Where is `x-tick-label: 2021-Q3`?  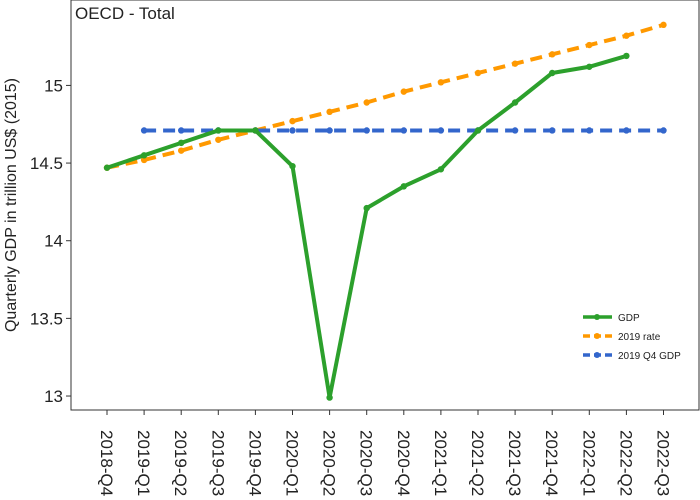 x-tick-label: 2021-Q3 is located at coordinates (514, 463).